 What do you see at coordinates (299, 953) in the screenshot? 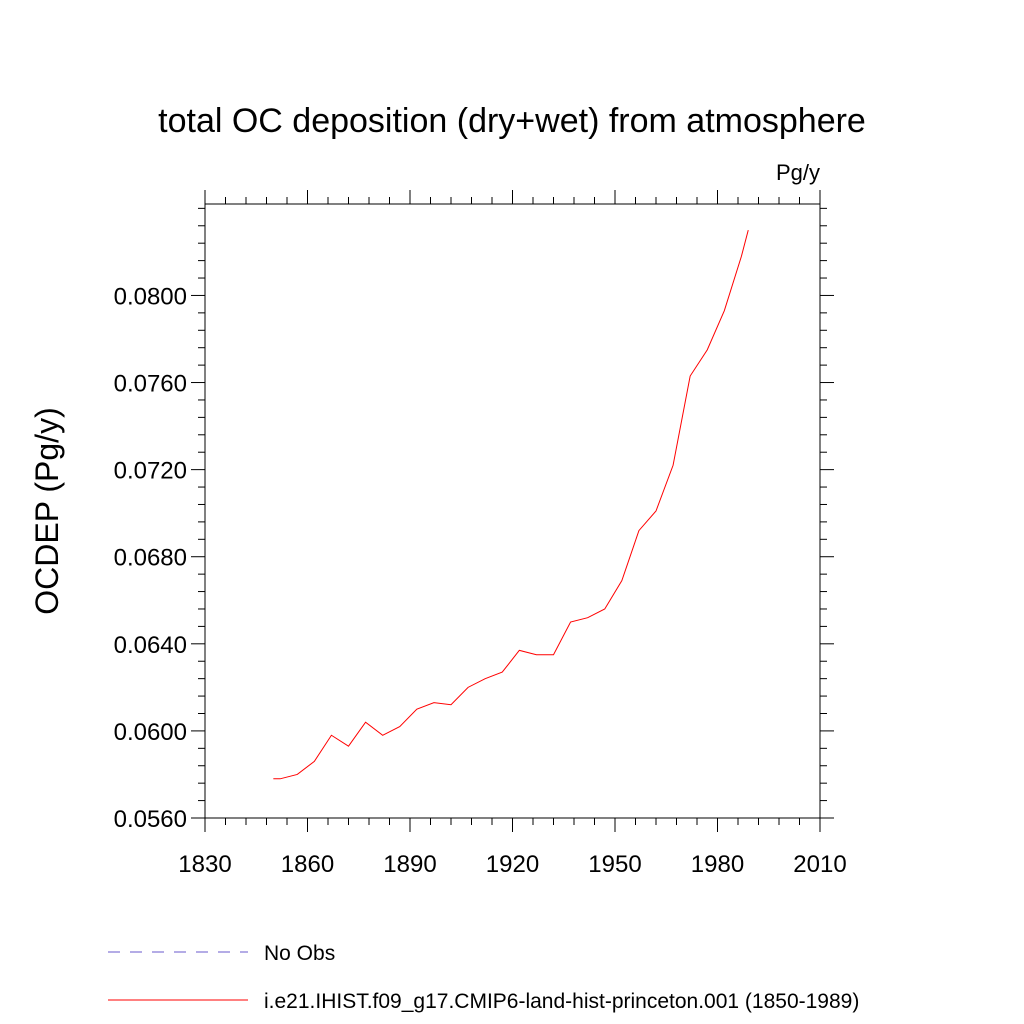
I see `legend-label: No Obs` at bounding box center [299, 953].